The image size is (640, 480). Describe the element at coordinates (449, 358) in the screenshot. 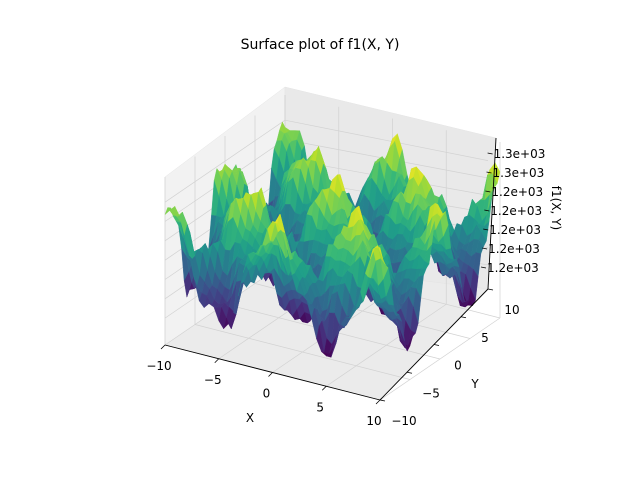

I see `y-axis-ticks: −10 −5 0 5 10` at that location.